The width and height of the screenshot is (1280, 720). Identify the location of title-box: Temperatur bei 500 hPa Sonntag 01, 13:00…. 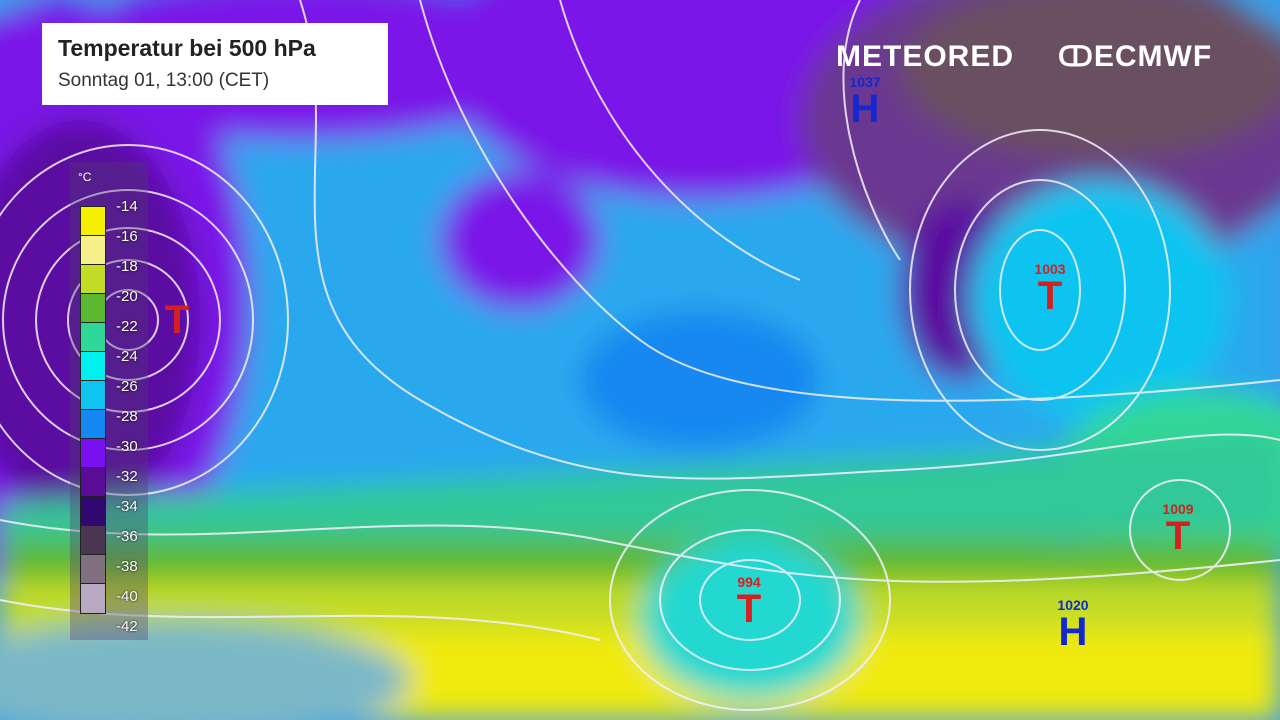
(215, 64).